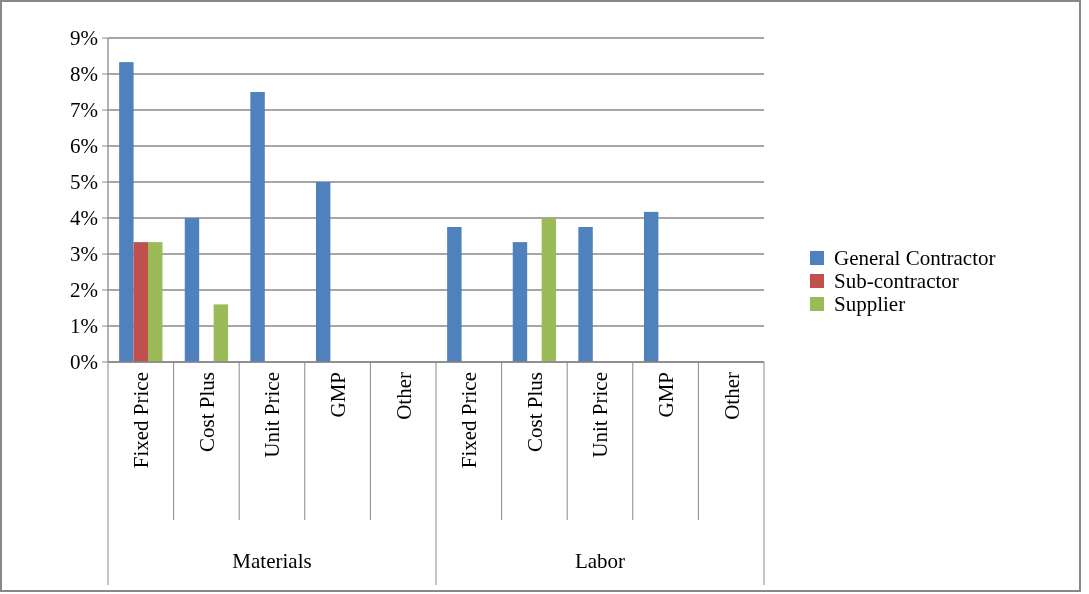 Image resolution: width=1089 pixels, height=594 pixels. What do you see at coordinates (870, 304) in the screenshot?
I see `legend-label: Supplier` at bounding box center [870, 304].